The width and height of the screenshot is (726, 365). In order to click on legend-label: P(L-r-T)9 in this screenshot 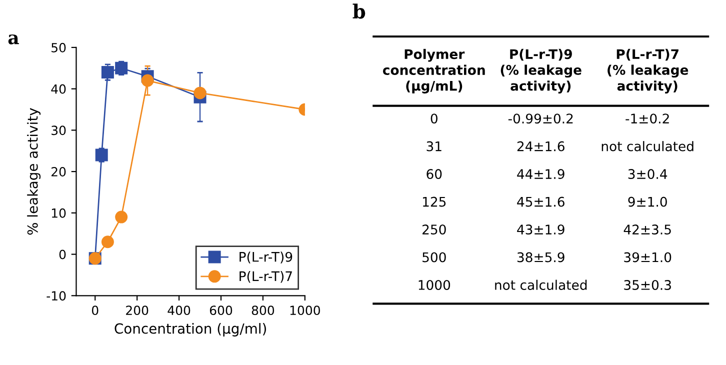, I will do `click(266, 258)`.